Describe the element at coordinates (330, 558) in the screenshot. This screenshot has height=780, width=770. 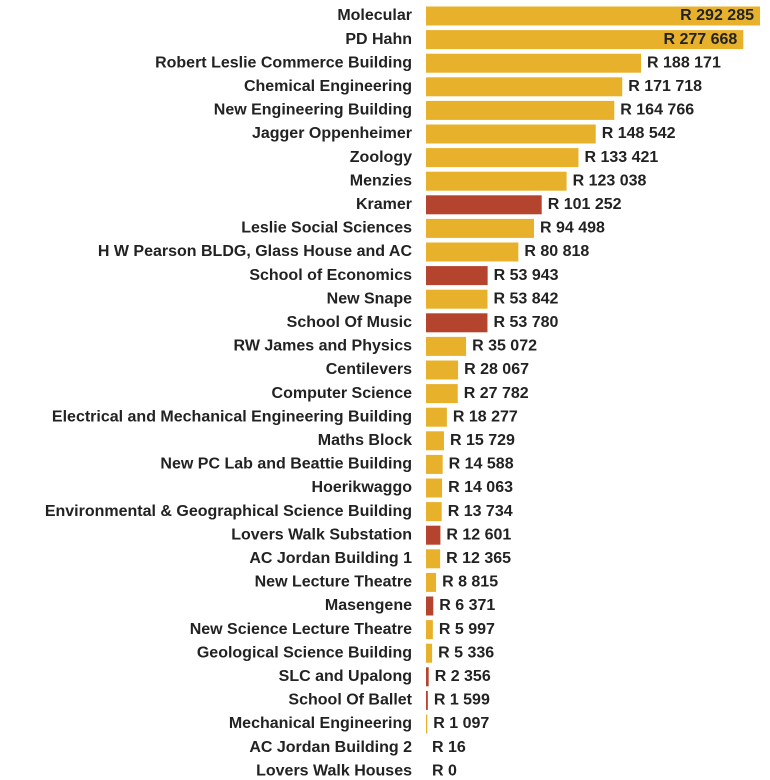
I see `category-label: AC Jordan Building 1` at that location.